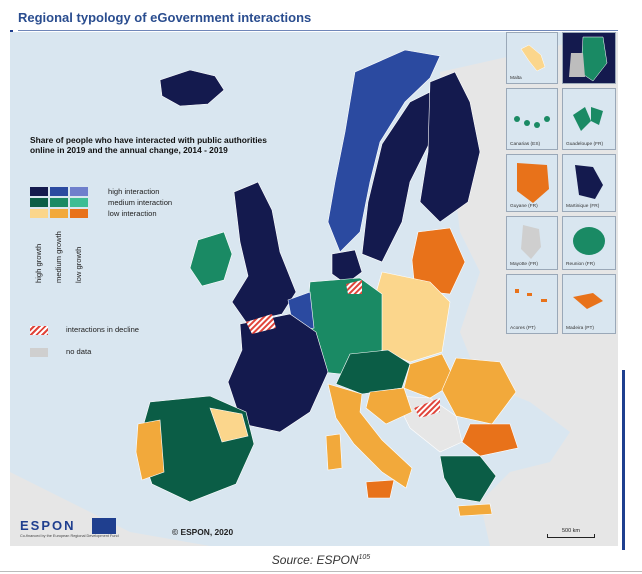 This screenshot has height=574, width=642. I want to click on legend-cell-low-high, so click(39, 213).